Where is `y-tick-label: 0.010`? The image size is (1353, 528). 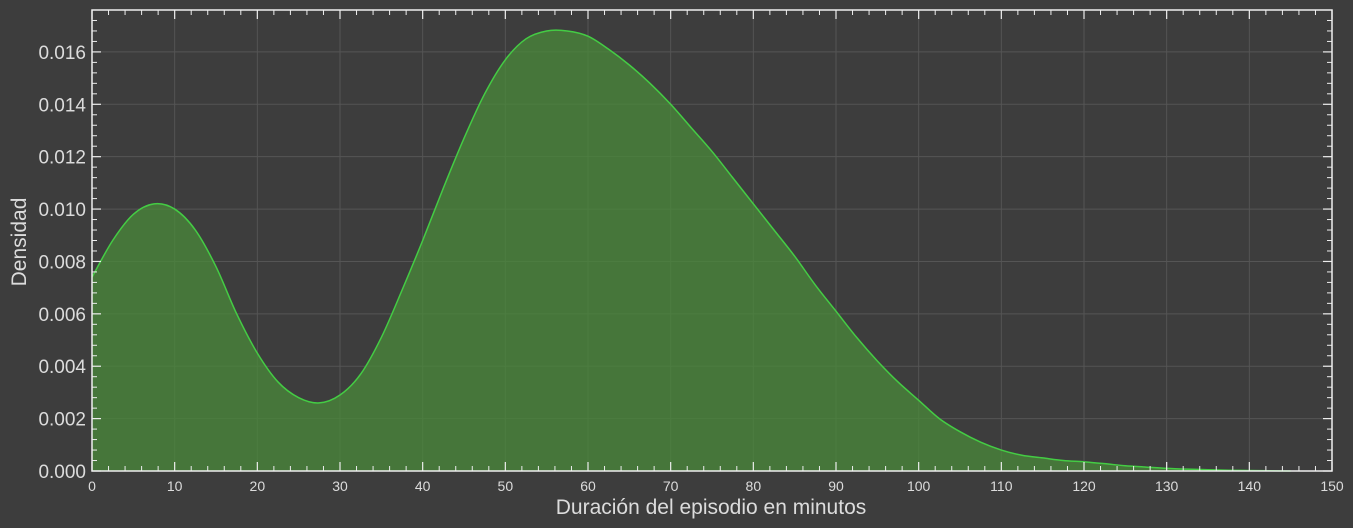 y-tick-label: 0.010 is located at coordinates (62, 210).